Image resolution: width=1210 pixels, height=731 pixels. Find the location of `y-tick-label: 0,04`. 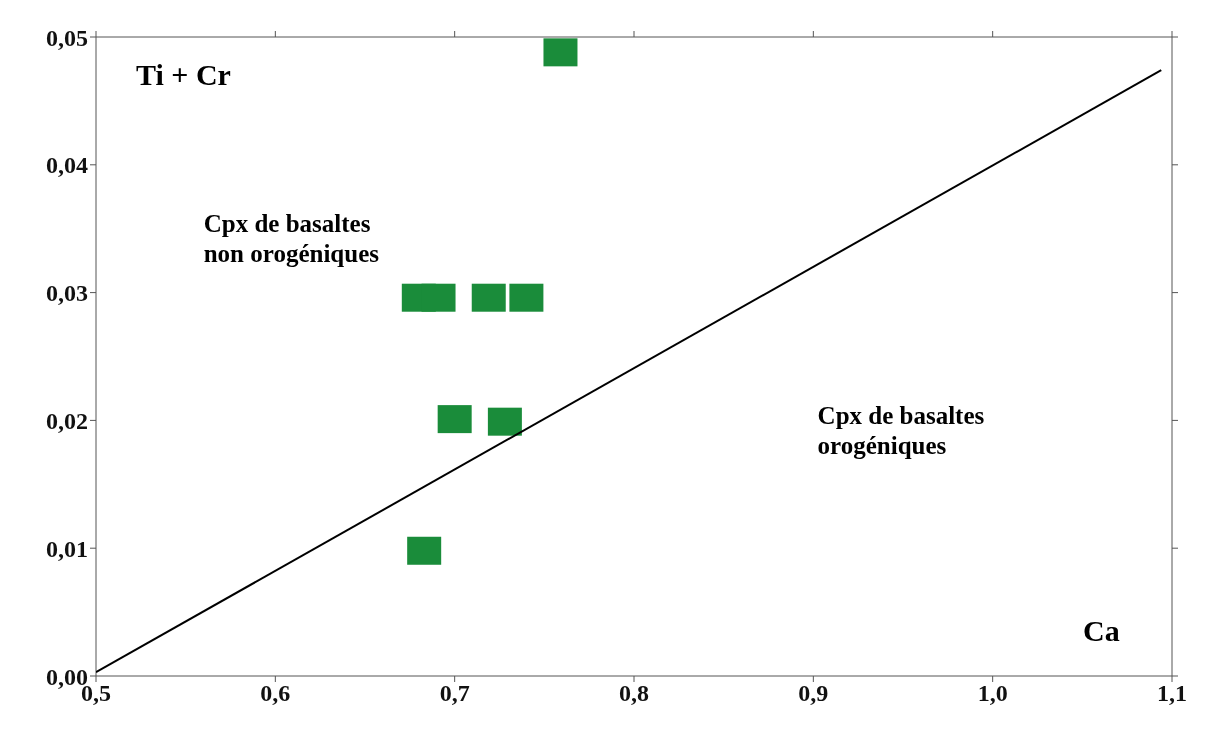

y-tick-label: 0,04 is located at coordinates (67, 165).